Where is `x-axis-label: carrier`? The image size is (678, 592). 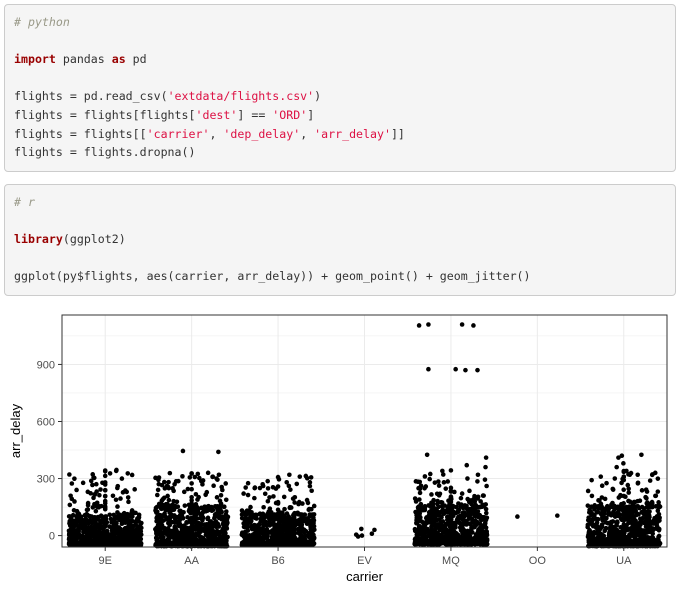 x-axis-label: carrier is located at coordinates (365, 576).